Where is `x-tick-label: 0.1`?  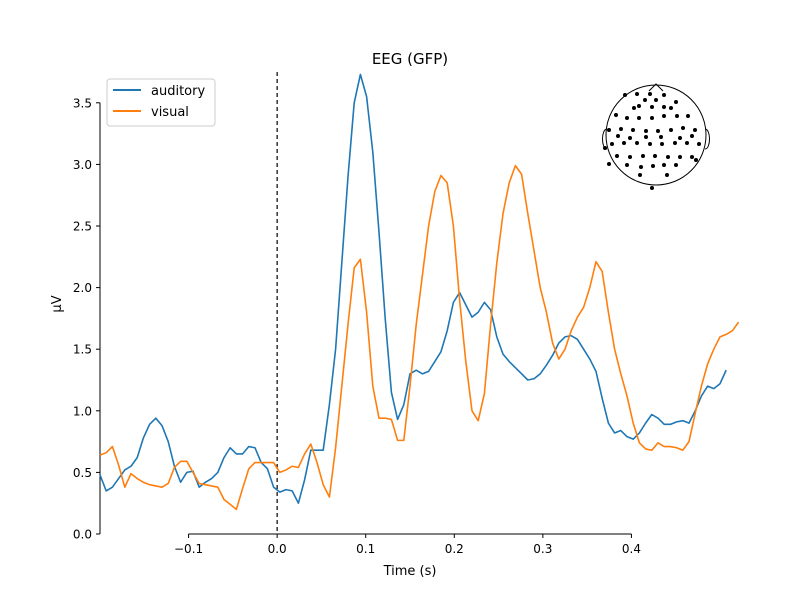 x-tick-label: 0.1 is located at coordinates (365, 549).